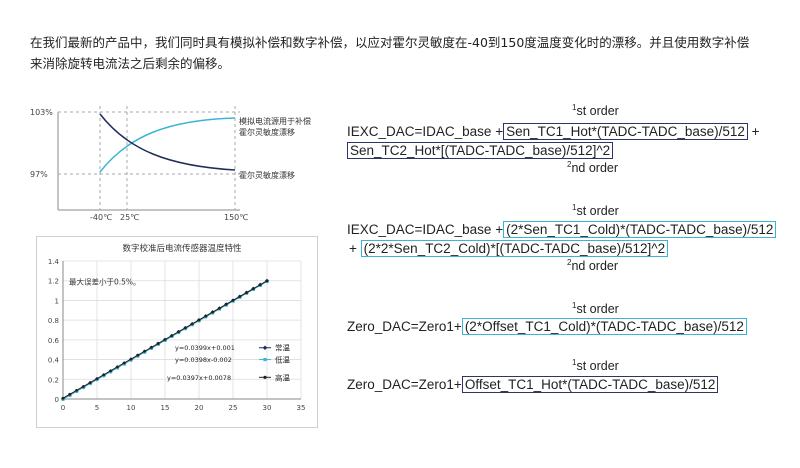 The image size is (800, 468). What do you see at coordinates (267, 408) in the screenshot?
I see `x-tick-label: 30` at bounding box center [267, 408].